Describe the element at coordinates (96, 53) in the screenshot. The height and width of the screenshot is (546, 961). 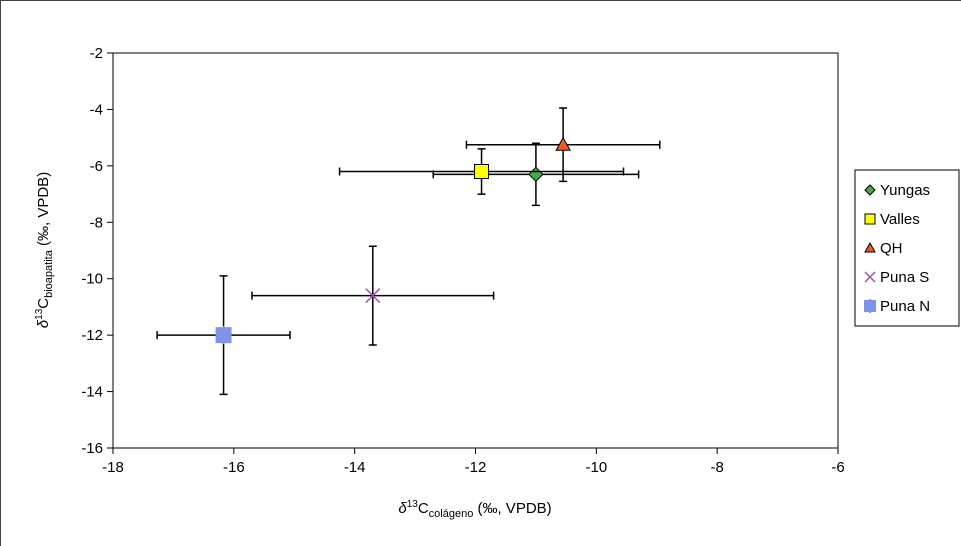
I see `y-tick-label: -2` at that location.